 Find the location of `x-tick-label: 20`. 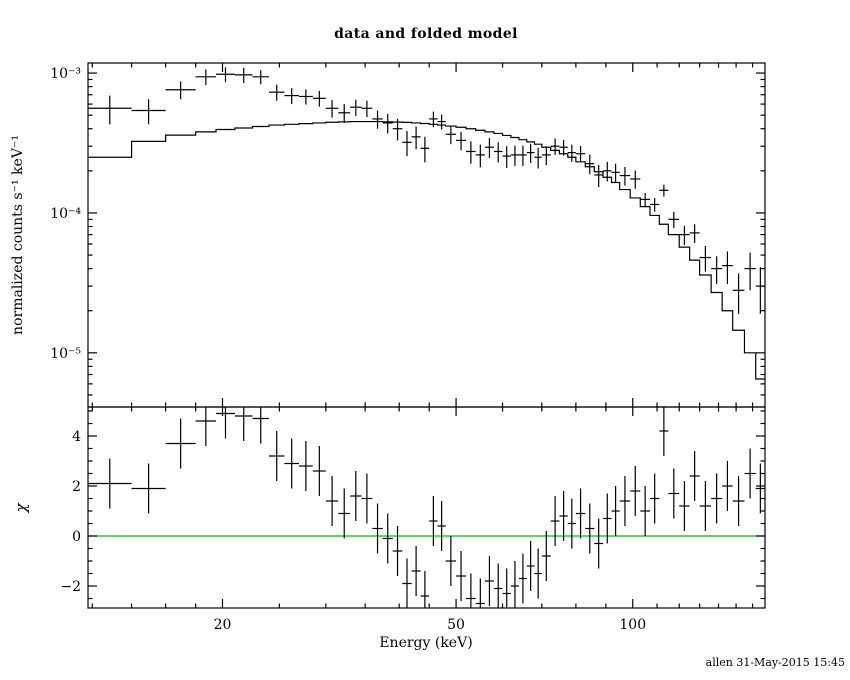

x-tick-label: 20 is located at coordinates (223, 625).